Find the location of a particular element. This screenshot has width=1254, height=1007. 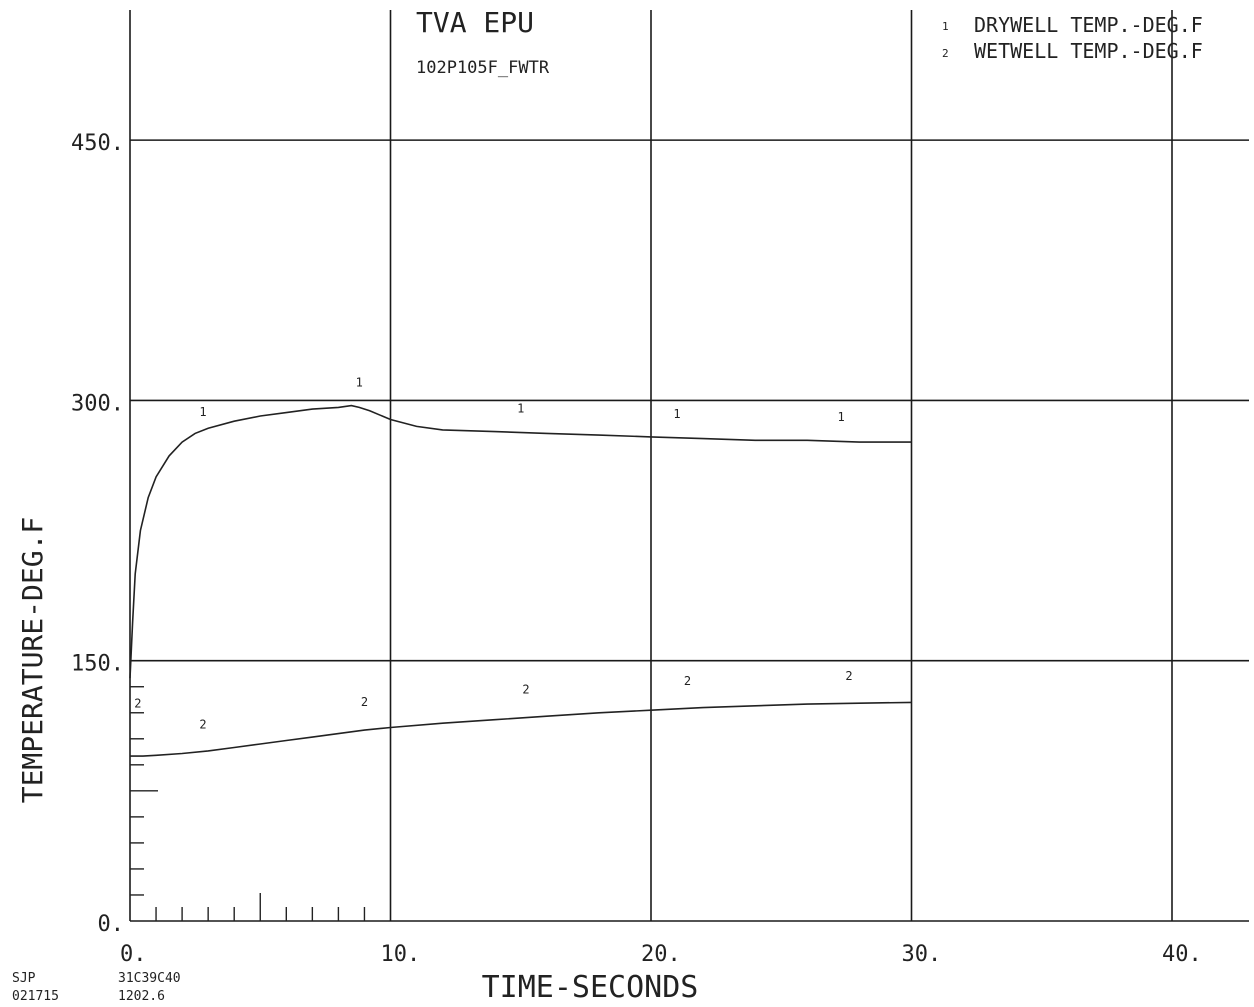

chart-subtitle: 102P105F_FWTR is located at coordinates (483, 68).